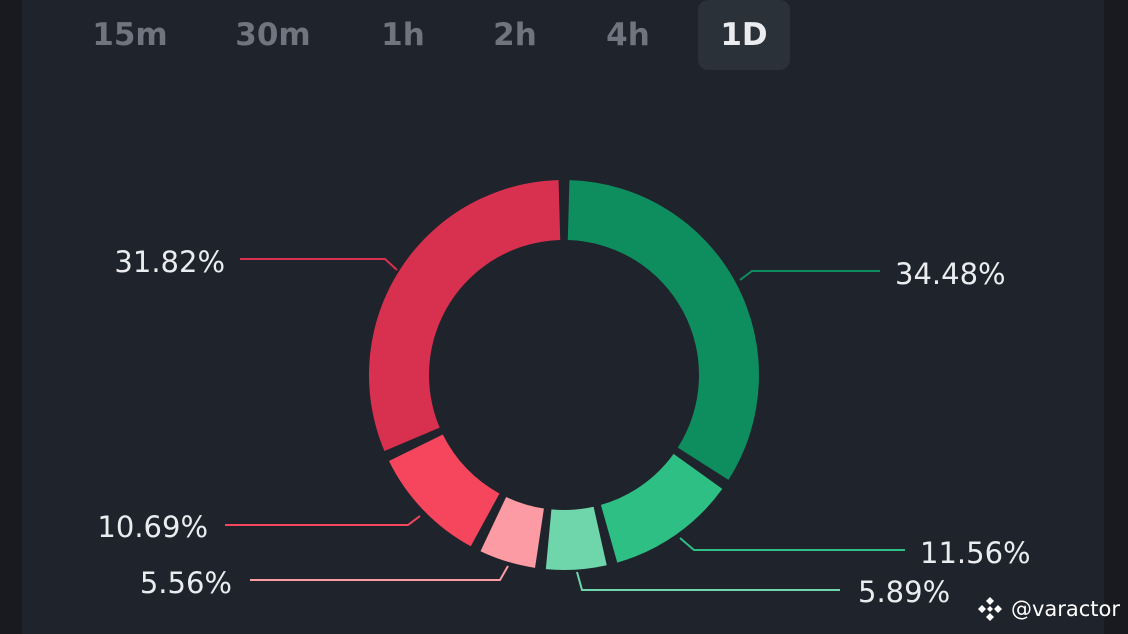 Image resolution: width=1128 pixels, height=634 pixels. What do you see at coordinates (169, 262) in the screenshot?
I see `slice-label: 31.82%` at bounding box center [169, 262].